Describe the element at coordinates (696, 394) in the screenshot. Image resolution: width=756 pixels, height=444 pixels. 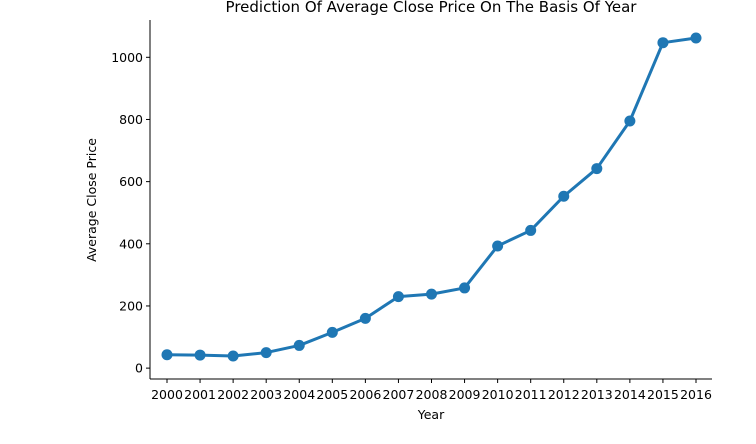
I see `x-tick-label: 2016` at that location.